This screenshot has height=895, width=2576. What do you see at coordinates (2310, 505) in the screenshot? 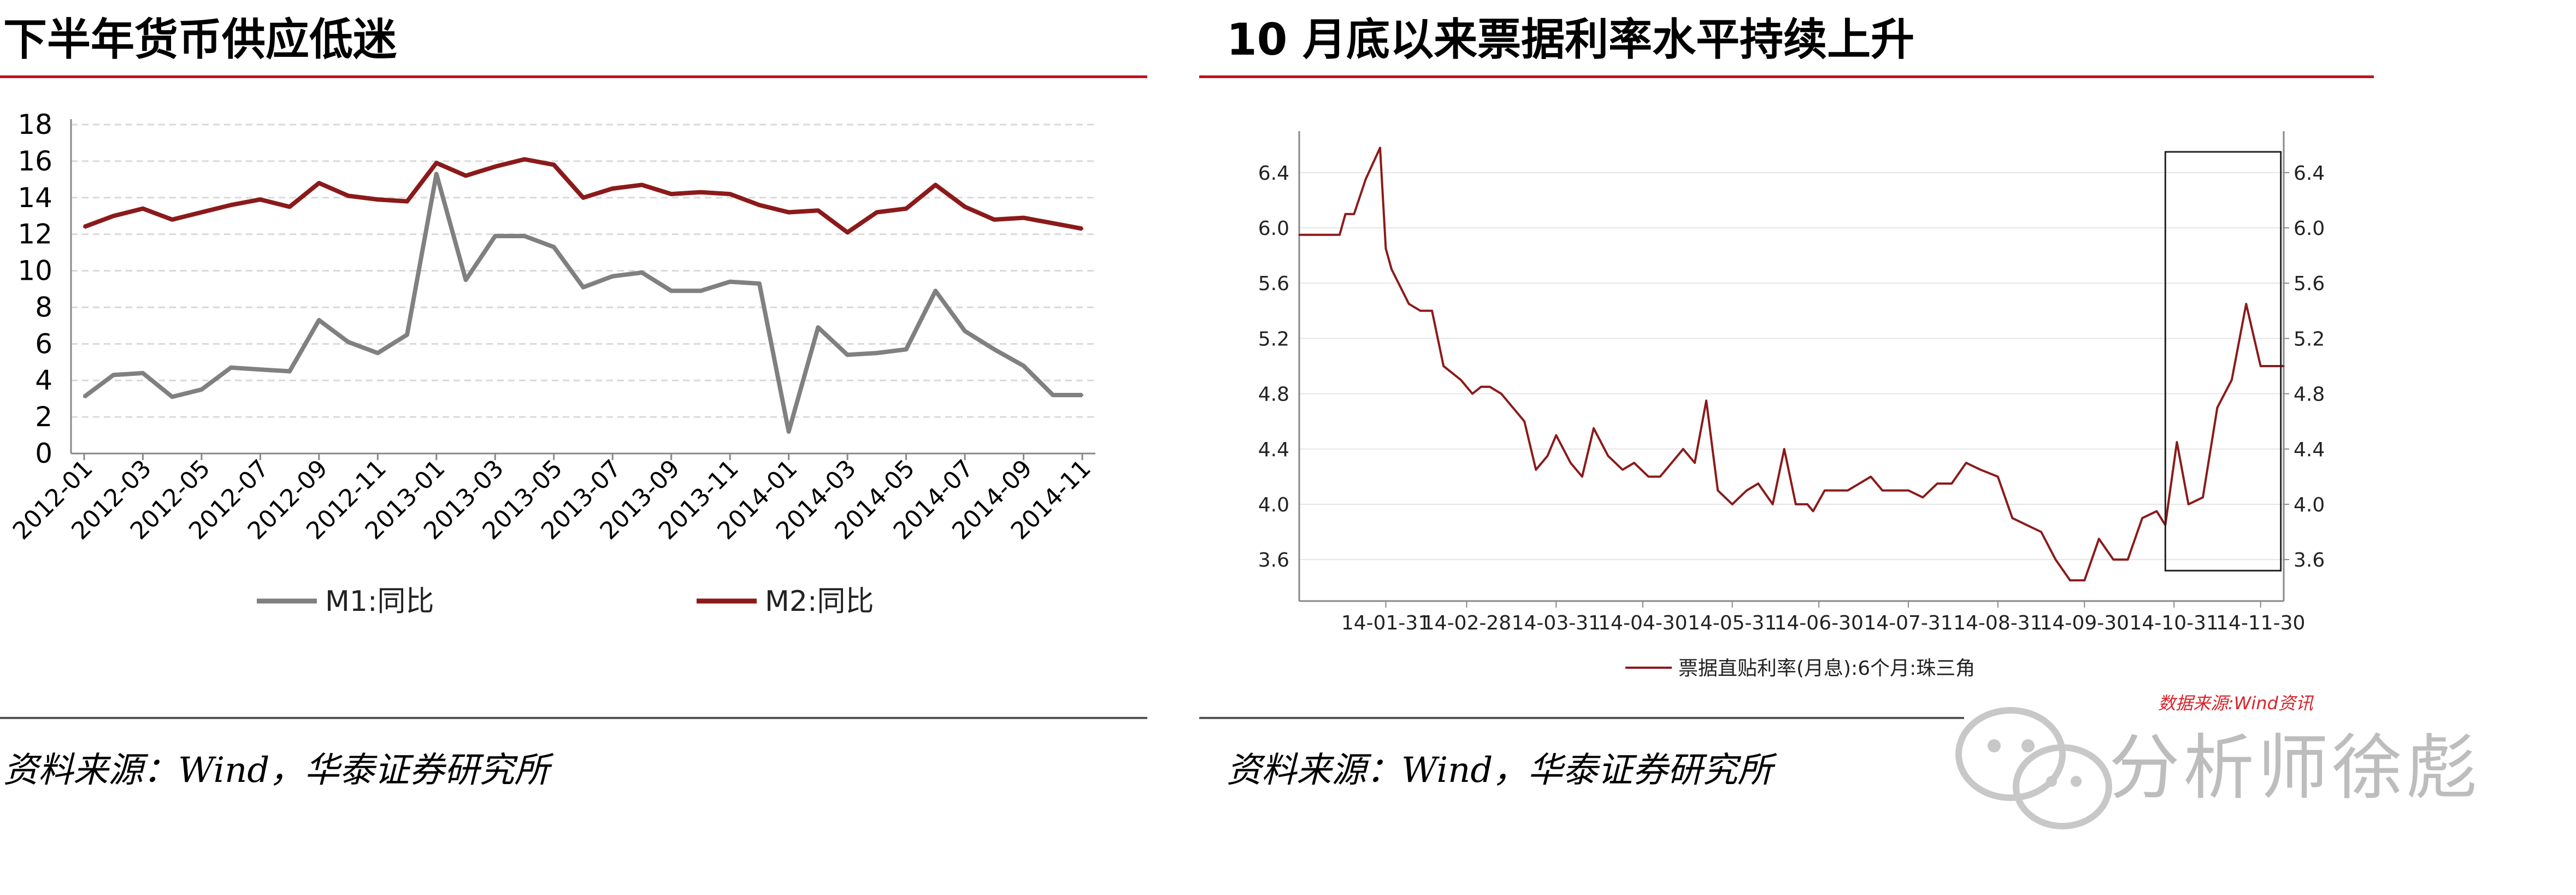
I see `y2-tick-label: 4.0` at bounding box center [2310, 505].